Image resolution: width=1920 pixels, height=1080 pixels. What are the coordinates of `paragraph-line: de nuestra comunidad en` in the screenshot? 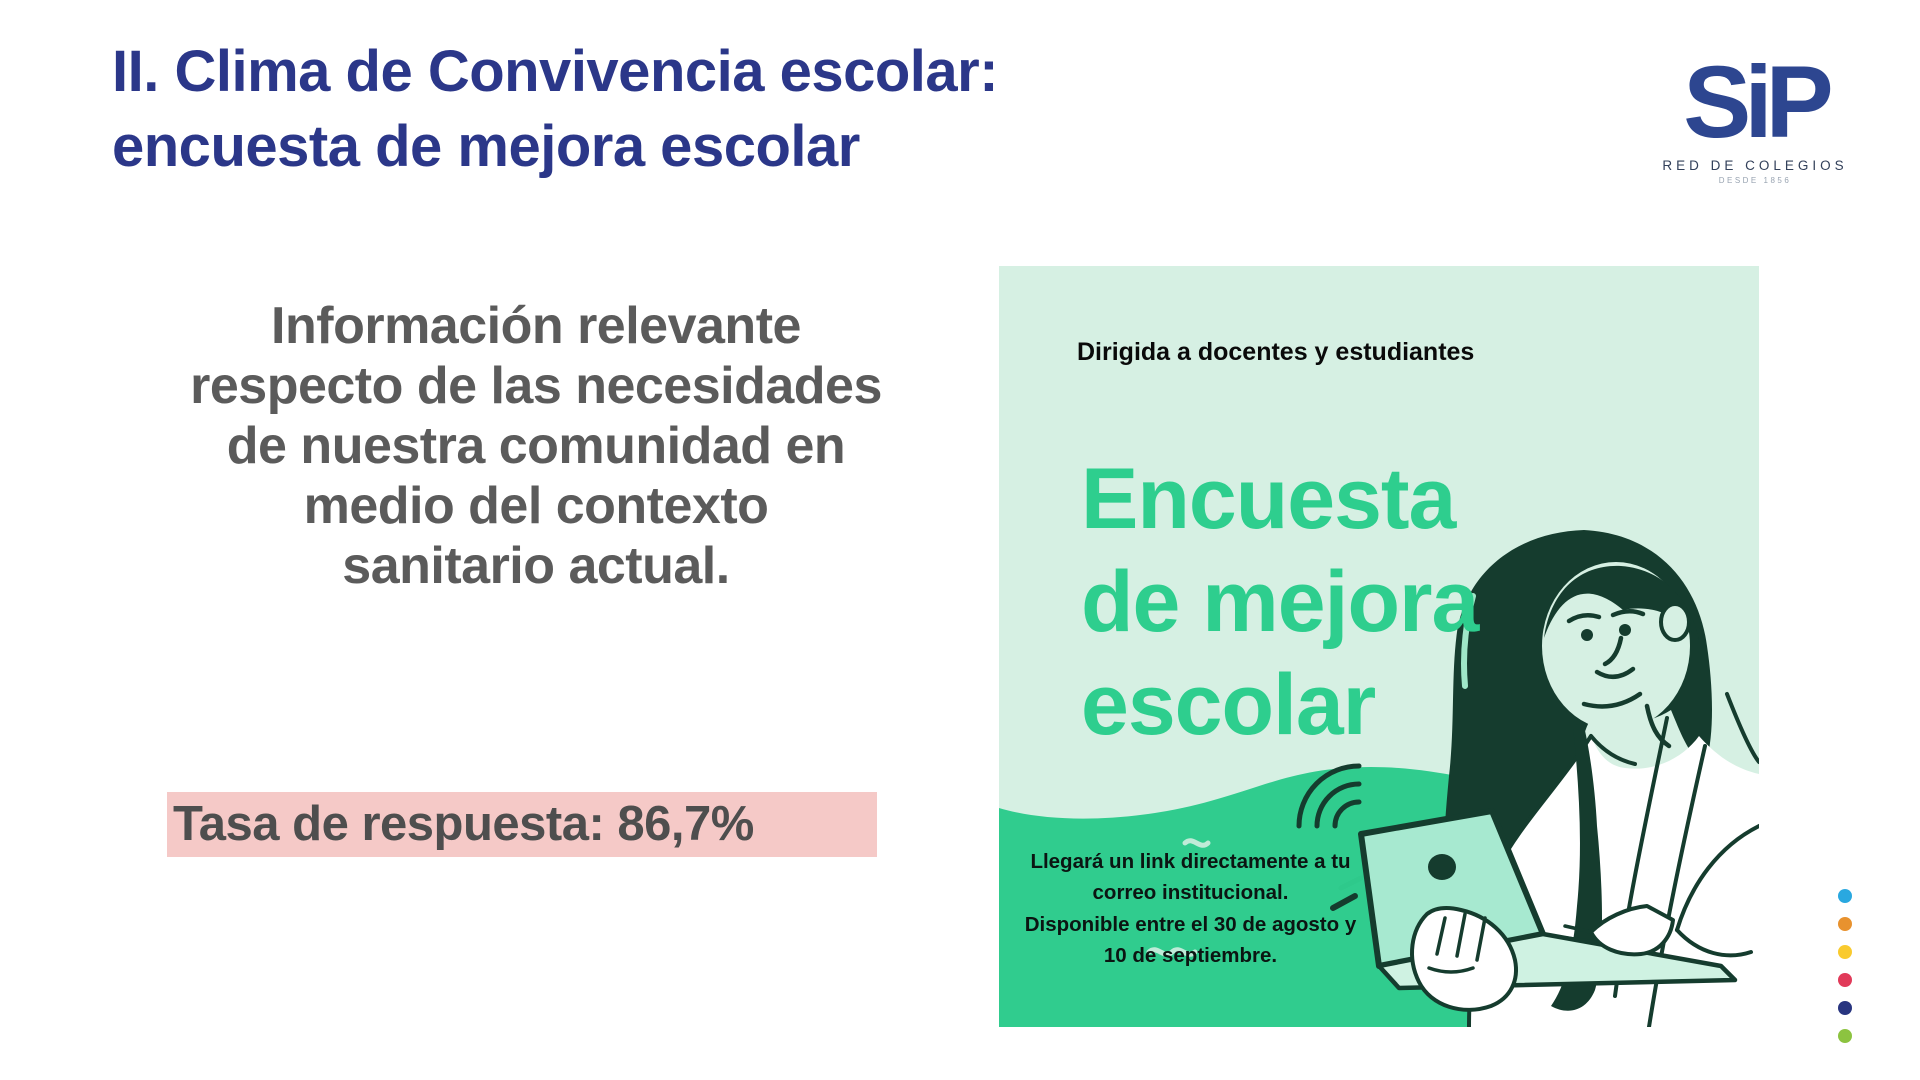 It's located at (536, 446).